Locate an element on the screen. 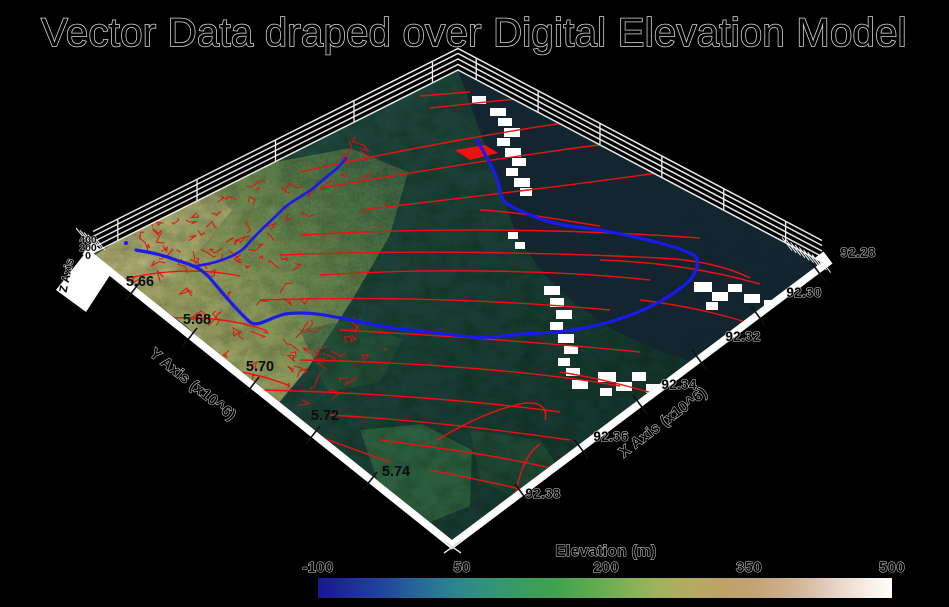 The image size is (949, 607). colorbar-title: Elevation (m) is located at coordinates (605, 551).